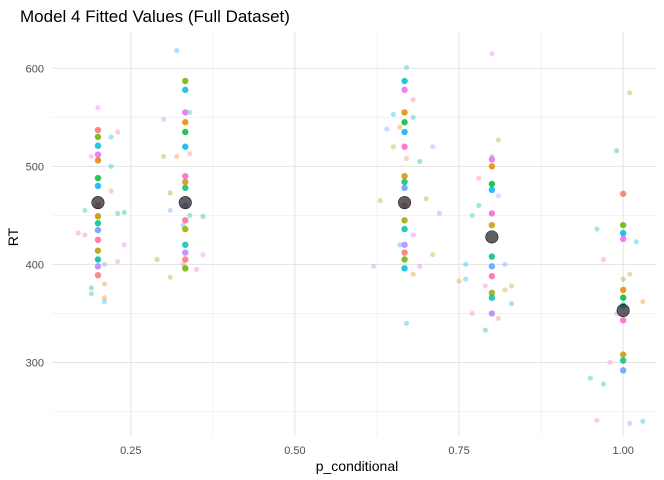 Image resolution: width=664 pixels, height=480 pixels. What do you see at coordinates (458, 451) in the screenshot?
I see `x-tick-label: 0.75` at bounding box center [458, 451].